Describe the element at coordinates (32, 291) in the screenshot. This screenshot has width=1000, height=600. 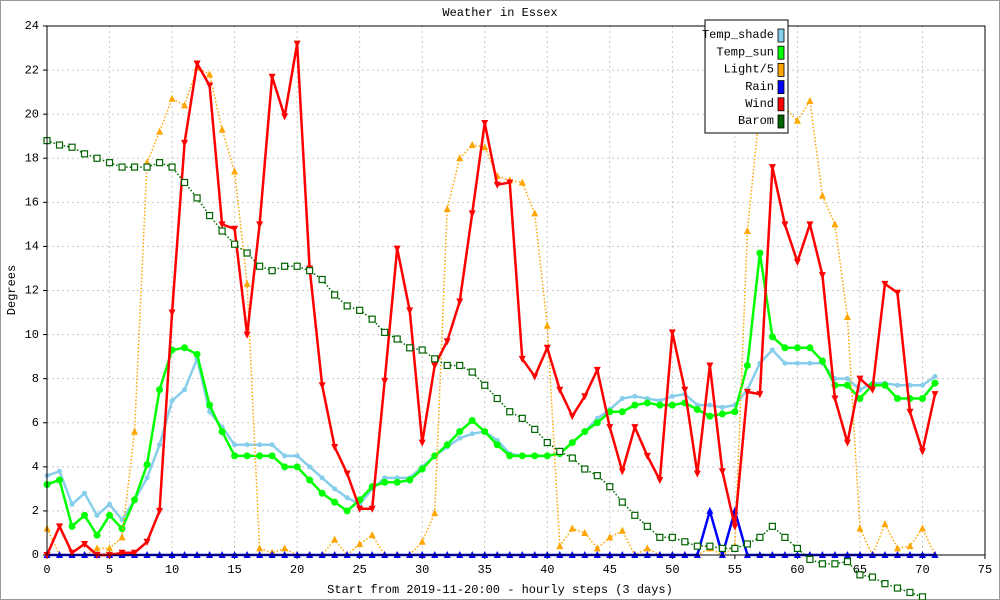
I see `y-tick-label: 12` at that location.